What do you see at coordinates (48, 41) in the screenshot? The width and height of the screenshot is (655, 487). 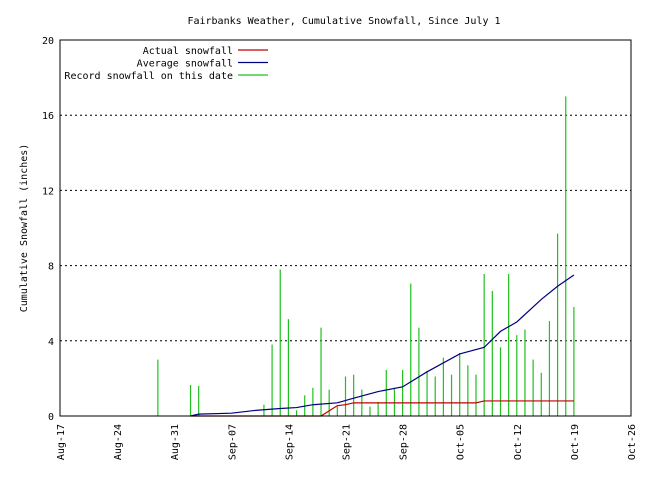 I see `y-tick-label: 20` at bounding box center [48, 41].